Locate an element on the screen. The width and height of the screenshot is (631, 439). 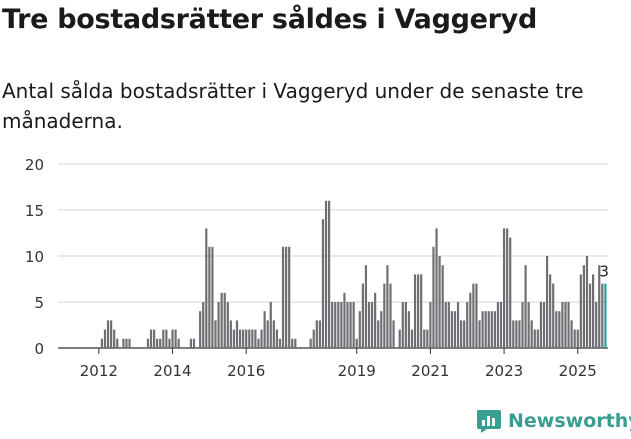
latest-value-label: 3 is located at coordinates (604, 272).